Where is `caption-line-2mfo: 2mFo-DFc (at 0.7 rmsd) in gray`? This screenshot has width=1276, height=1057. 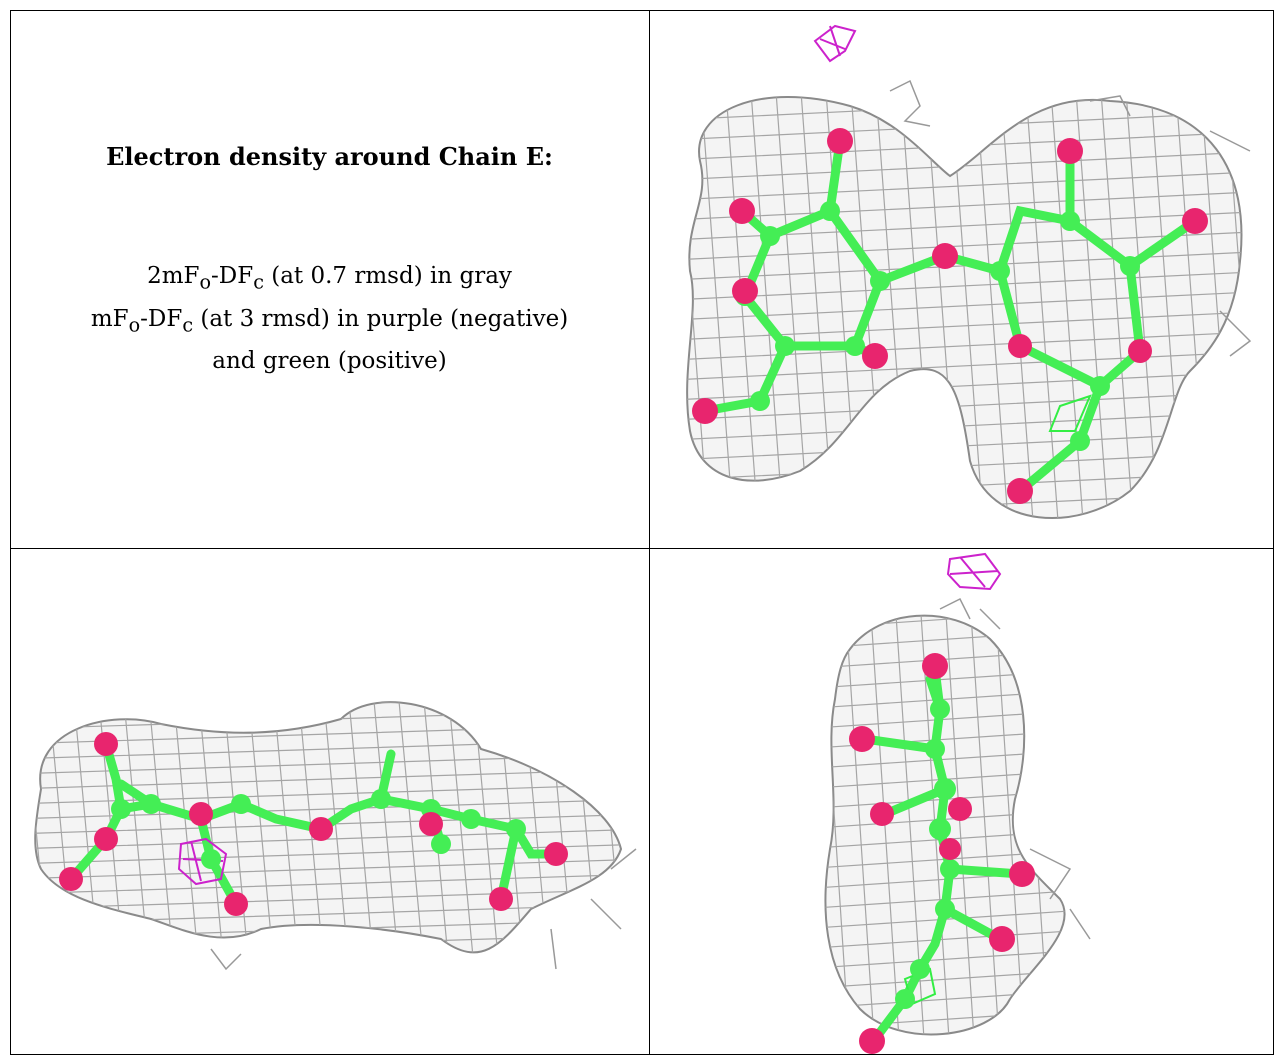 caption-line-2mfo: 2mFo-DFc (at 0.7 rmsd) in gray is located at coordinates (329, 278).